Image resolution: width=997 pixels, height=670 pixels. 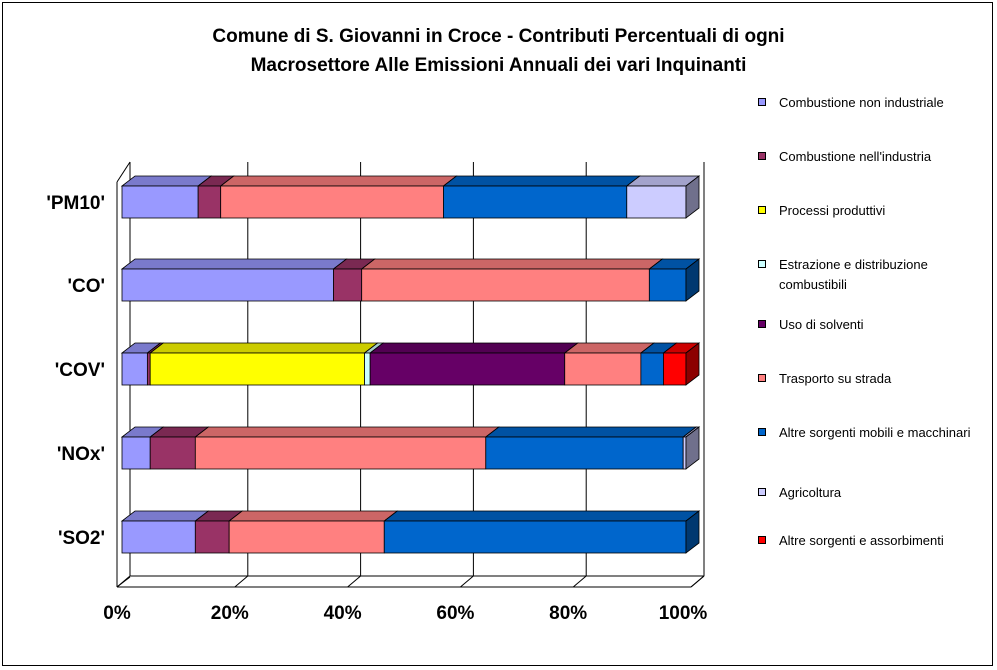 I want to click on x-tick-label: 40%, so click(x=343, y=613).